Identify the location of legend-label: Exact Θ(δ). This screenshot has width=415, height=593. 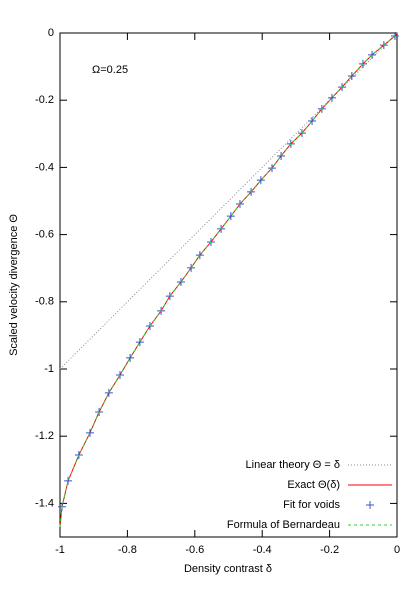
(313, 485).